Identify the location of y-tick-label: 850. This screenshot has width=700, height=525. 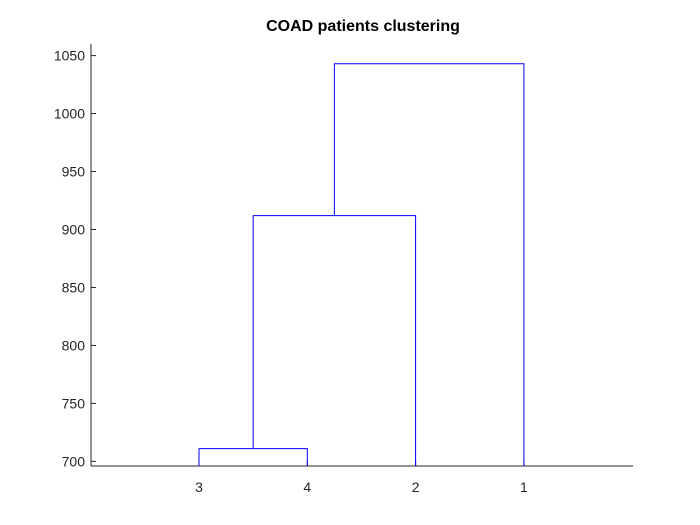
(74, 287).